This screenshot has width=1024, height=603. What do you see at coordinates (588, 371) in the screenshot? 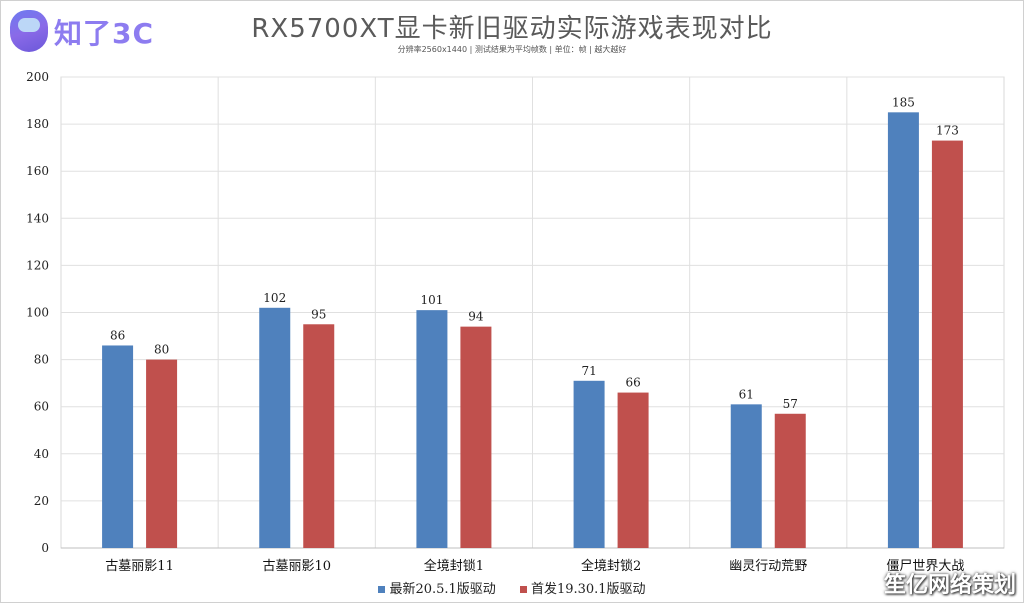
I see `data-label: 71` at bounding box center [588, 371].